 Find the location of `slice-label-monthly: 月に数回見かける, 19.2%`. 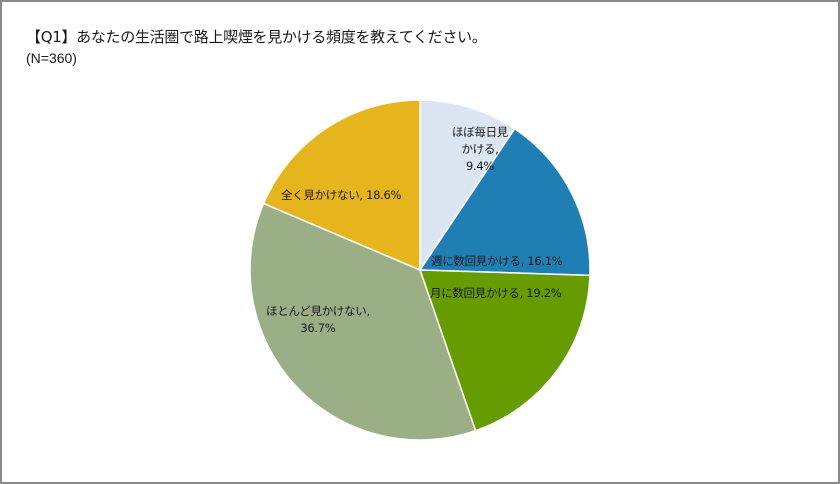

slice-label-monthly: 月に数回見かける, 19.2% is located at coordinates (496, 293).